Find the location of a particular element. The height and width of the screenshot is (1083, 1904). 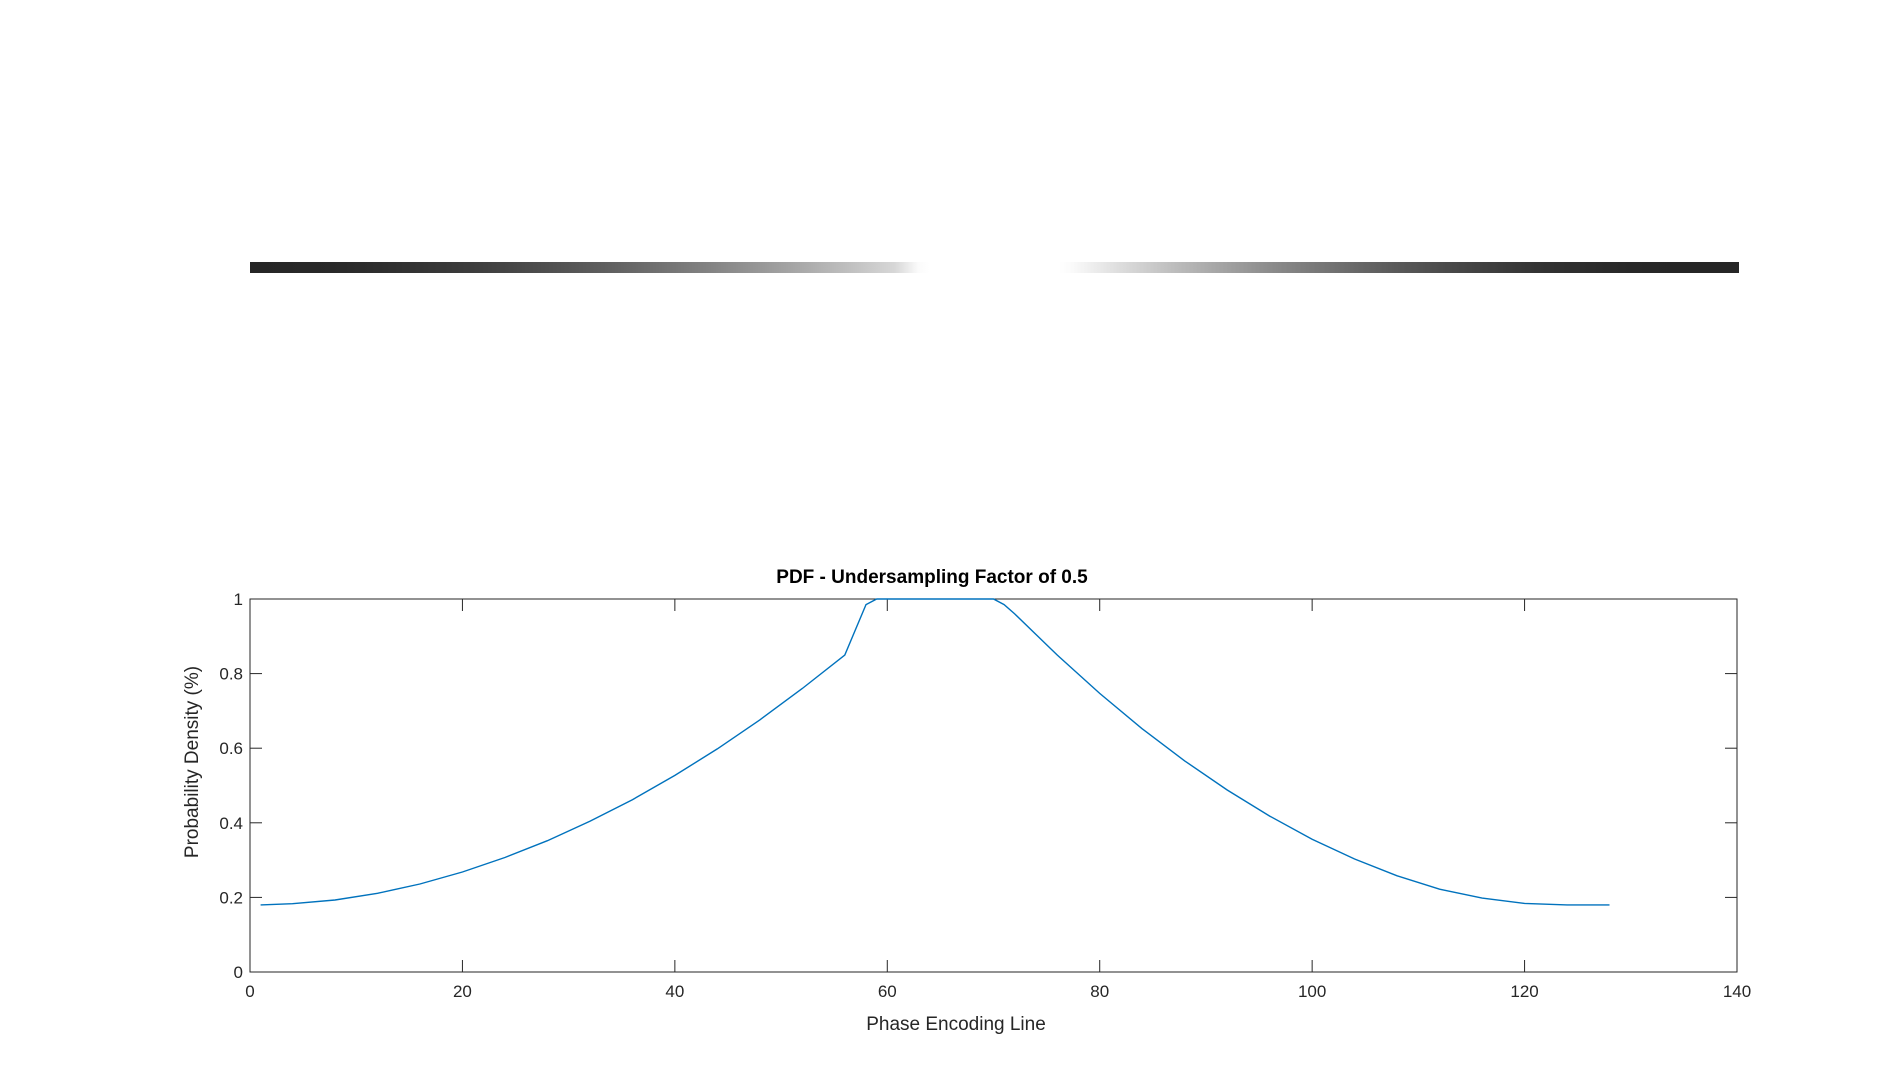

chart-title: PDF - Undersampling Factor of 0.5 is located at coordinates (932, 577).